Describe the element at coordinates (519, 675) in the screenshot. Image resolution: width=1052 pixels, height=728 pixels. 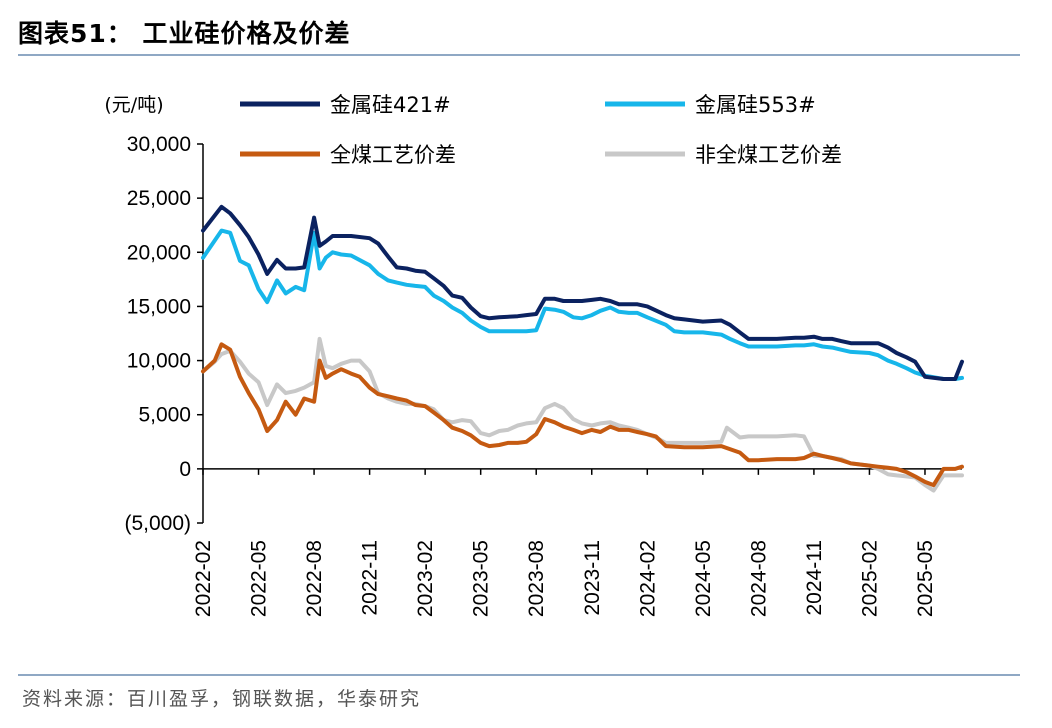
I see `footer-divider` at that location.